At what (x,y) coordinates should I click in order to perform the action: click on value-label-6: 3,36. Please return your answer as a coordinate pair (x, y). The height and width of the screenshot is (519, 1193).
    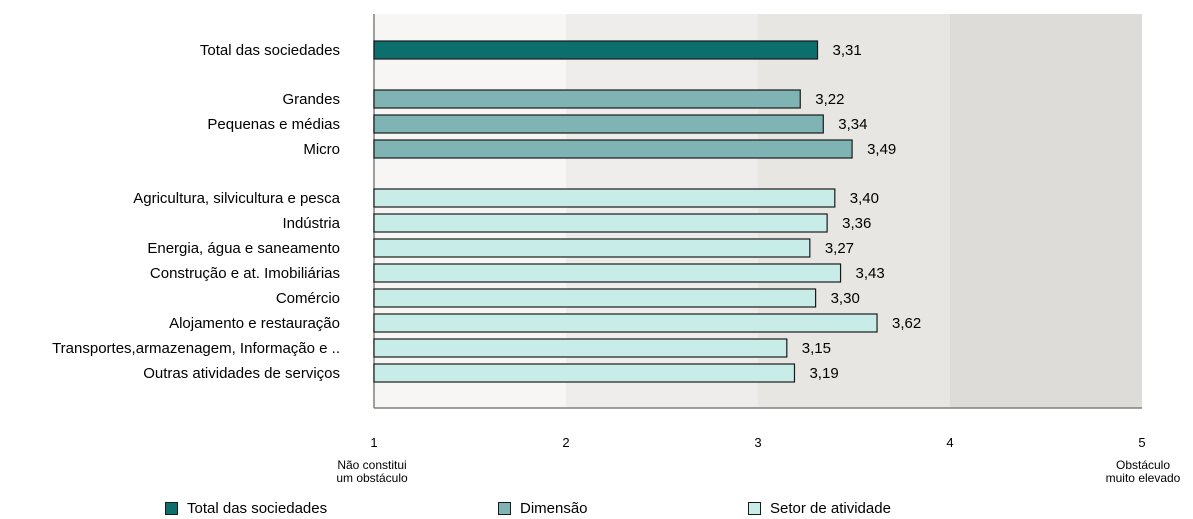
    Looking at the image, I should click on (856, 223).